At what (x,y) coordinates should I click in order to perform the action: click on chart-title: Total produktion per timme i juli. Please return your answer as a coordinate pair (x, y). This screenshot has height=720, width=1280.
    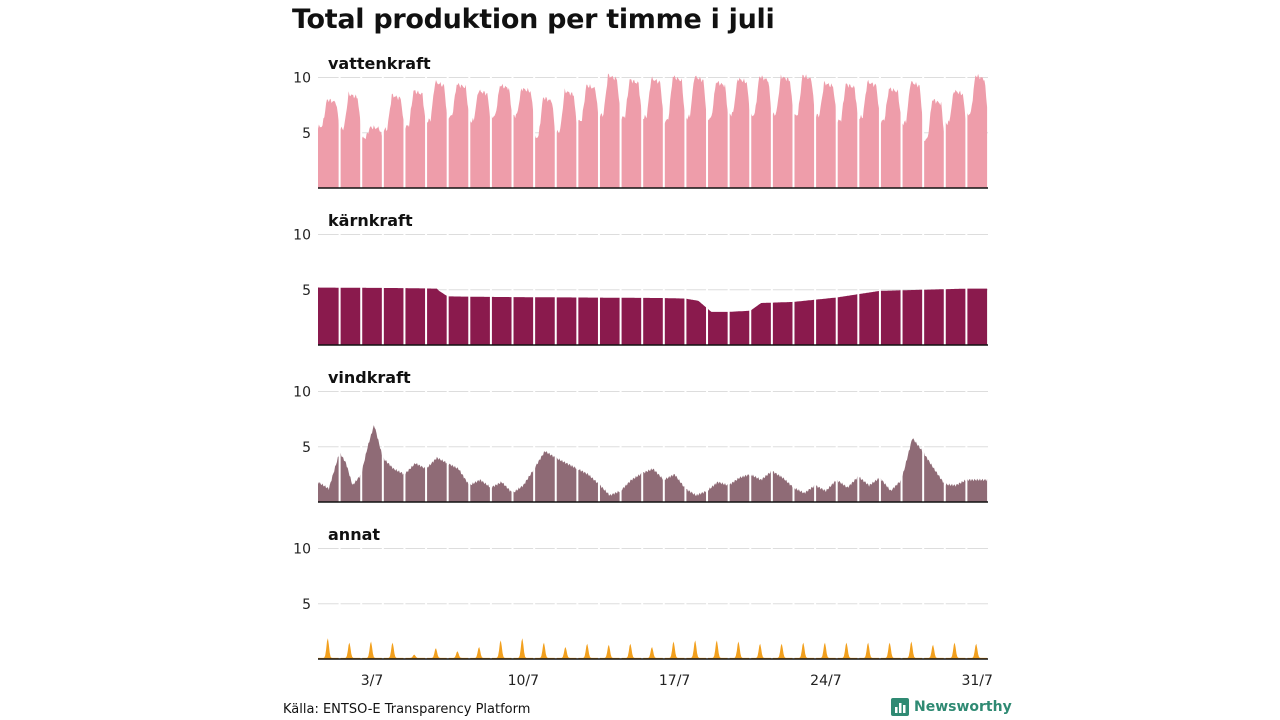
    Looking at the image, I should click on (533, 19).